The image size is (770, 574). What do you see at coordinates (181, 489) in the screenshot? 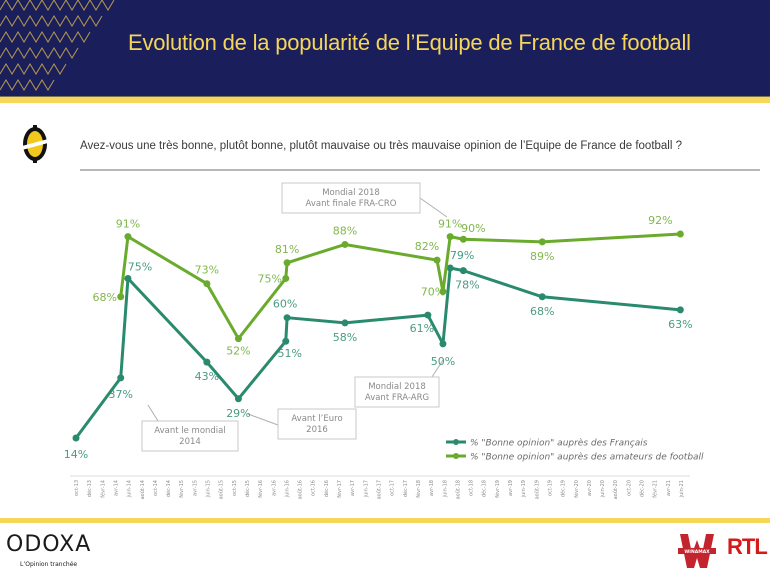
I see `x-tick-label: févr-15` at bounding box center [181, 489].